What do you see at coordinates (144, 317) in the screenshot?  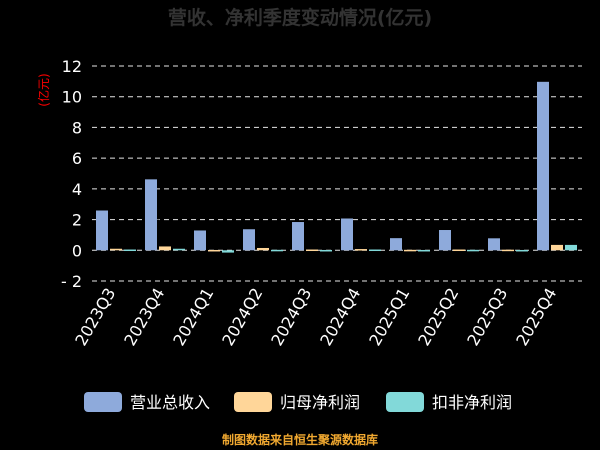 I see `x-tick-label: 2023Q4` at bounding box center [144, 317].